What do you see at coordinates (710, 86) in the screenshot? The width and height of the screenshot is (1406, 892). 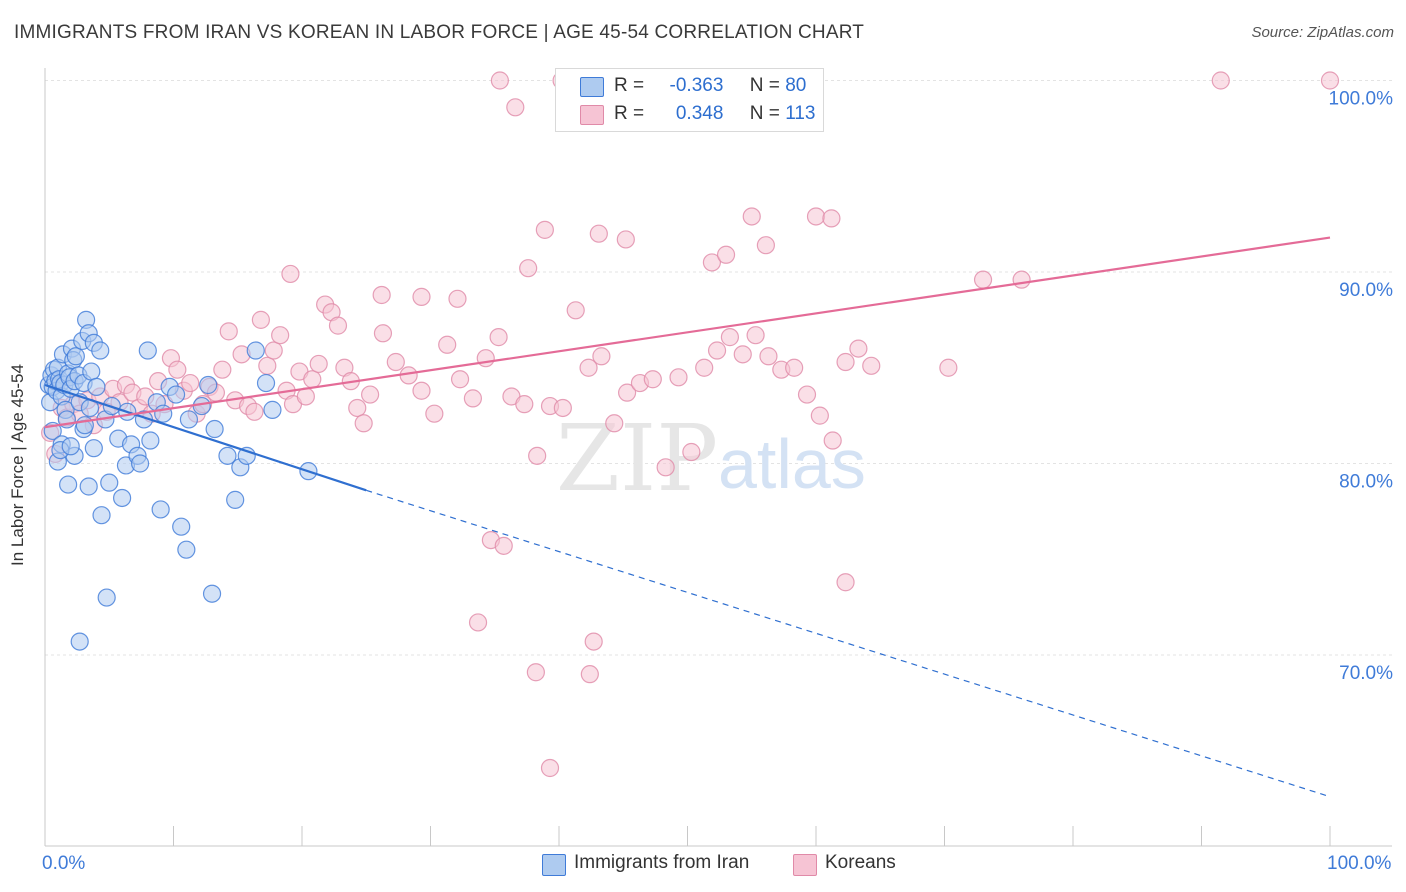 I see `legend-text-iran: R = -0.363 N = 80` at bounding box center [710, 86].